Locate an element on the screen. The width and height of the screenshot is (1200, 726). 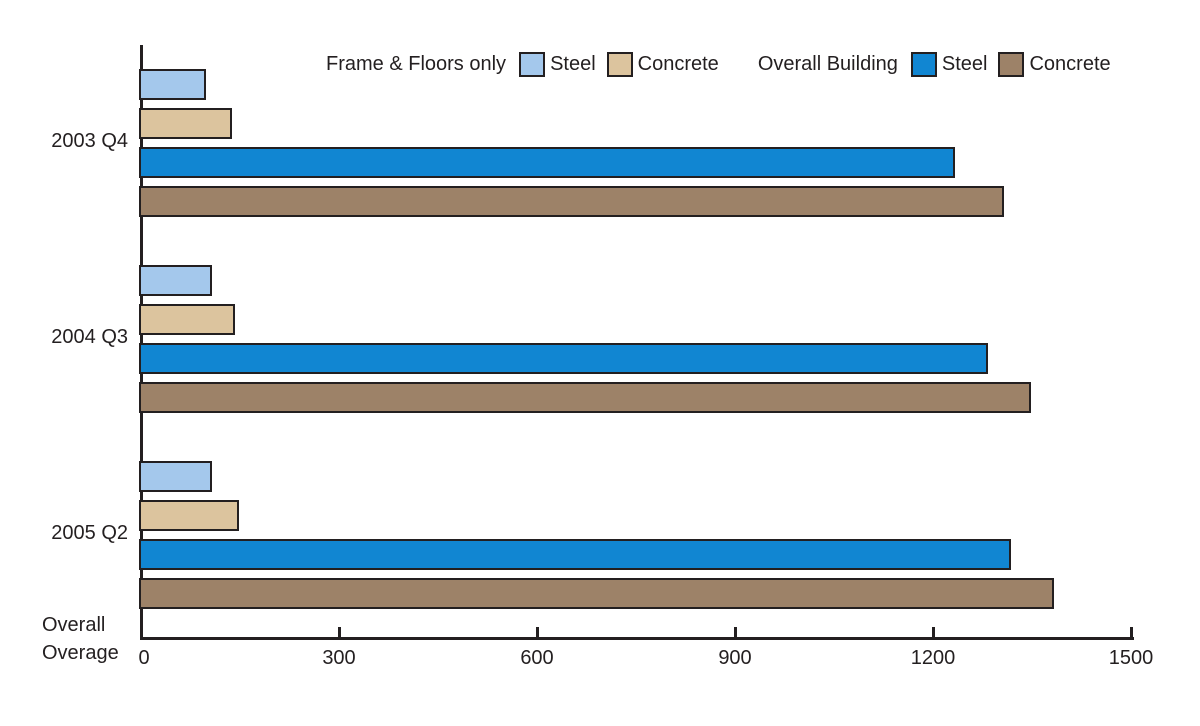
x-axis-line is located at coordinates (637, 638).